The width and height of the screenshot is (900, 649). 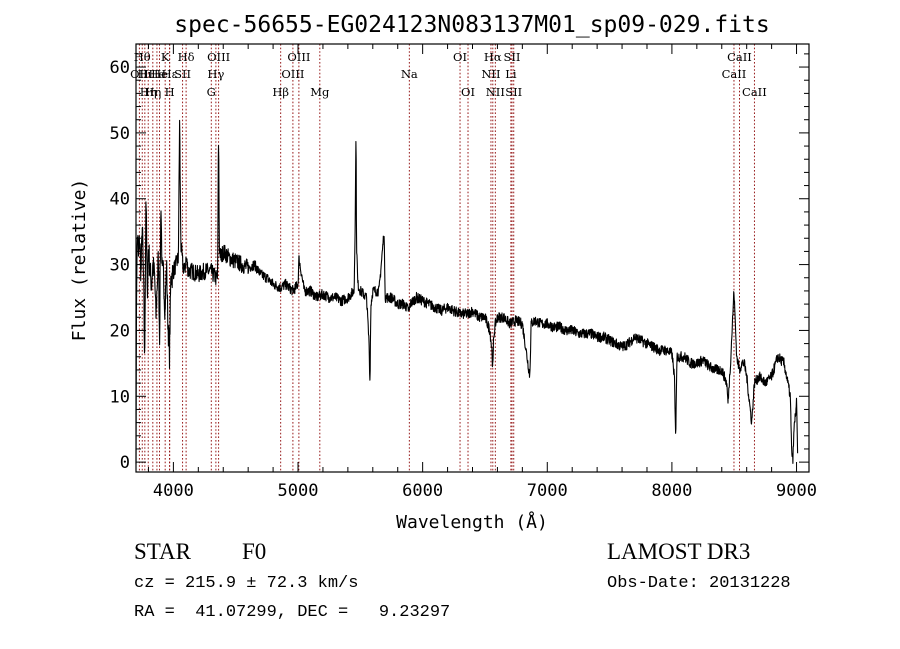 What do you see at coordinates (472, 522) in the screenshot?
I see `x-axis-label: Wavelength (Å)` at bounding box center [472, 522].